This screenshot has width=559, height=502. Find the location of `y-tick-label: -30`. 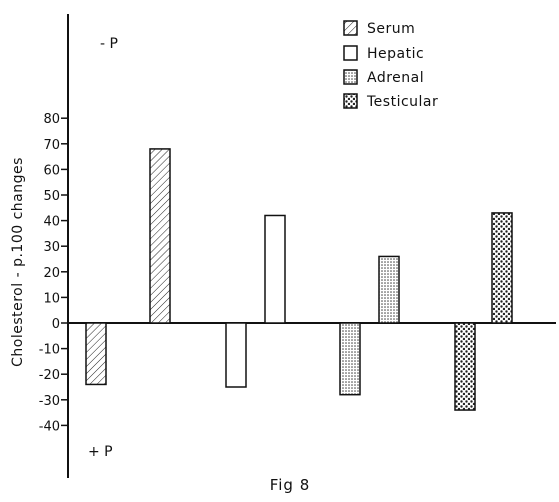

y-tick-label: -30 is located at coordinates (49, 401).